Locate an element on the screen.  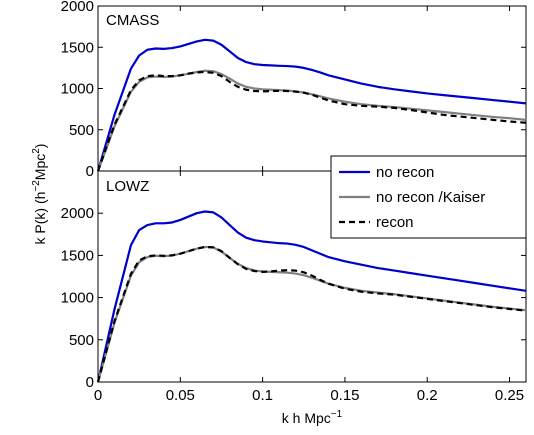
cmass-y-tick-label: 1500 is located at coordinates (77, 47).